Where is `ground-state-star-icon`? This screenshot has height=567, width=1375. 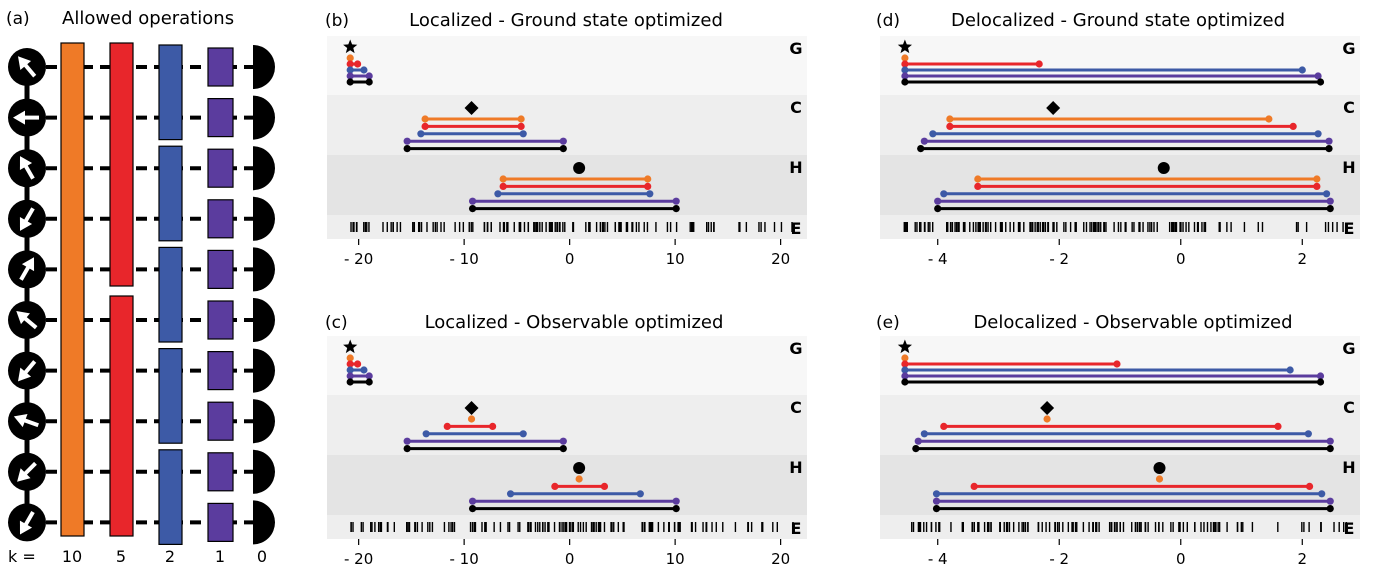
ground-state-star-icon is located at coordinates (904, 346).